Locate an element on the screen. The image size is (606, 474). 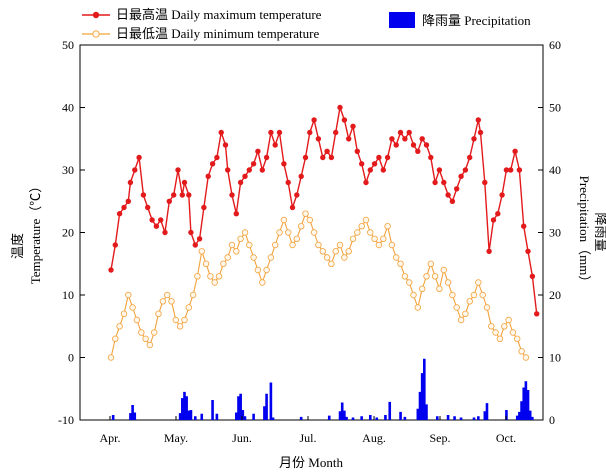
legend-max-label: 日最高温 Daily maximum temperature is located at coordinates (219, 14).